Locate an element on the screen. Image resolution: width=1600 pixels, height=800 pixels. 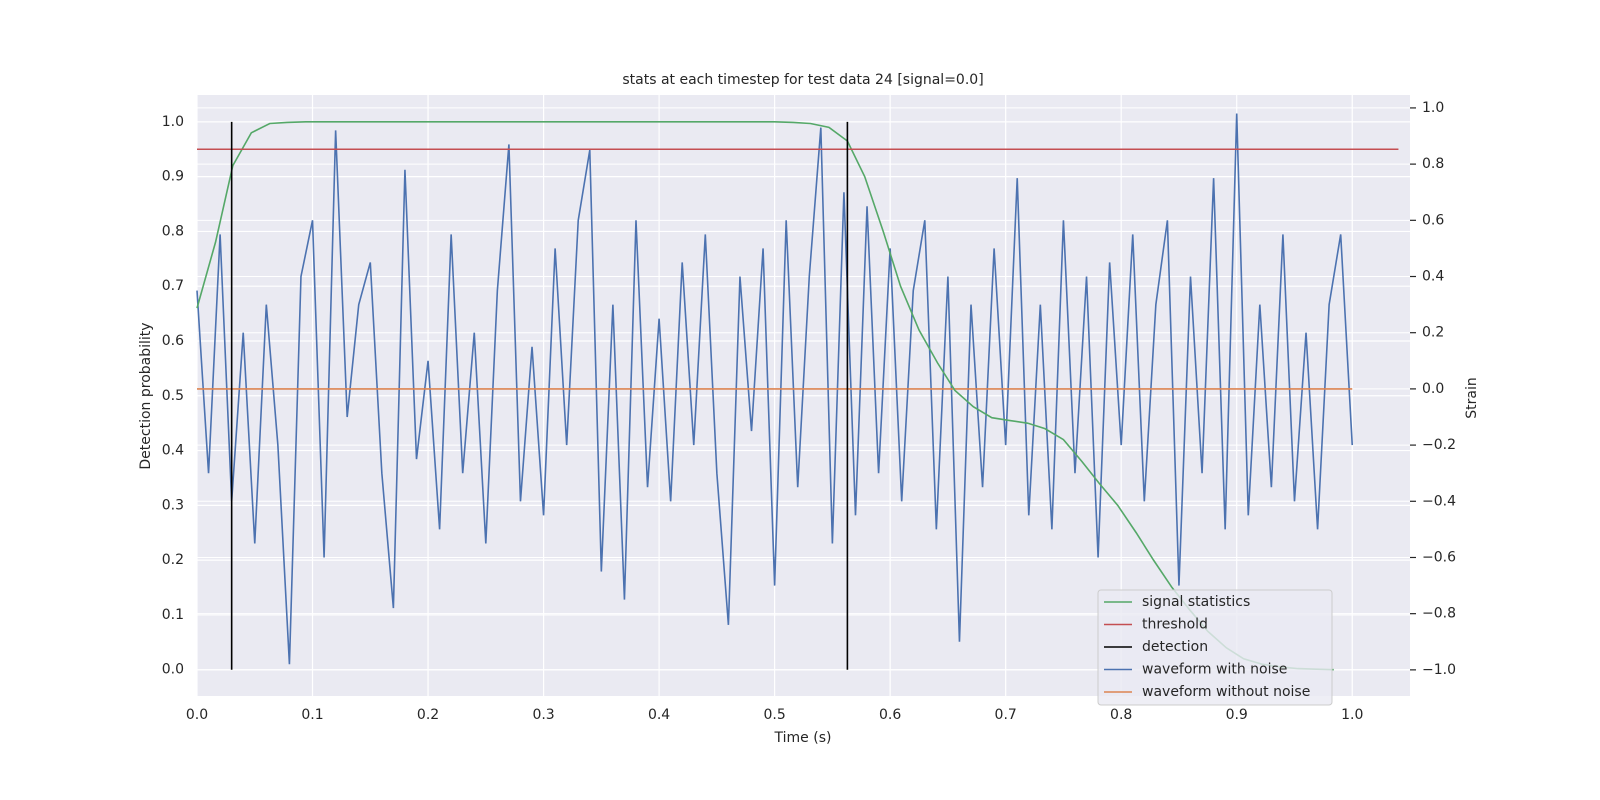
y-tick-label: 0.7 is located at coordinates (173, 286).